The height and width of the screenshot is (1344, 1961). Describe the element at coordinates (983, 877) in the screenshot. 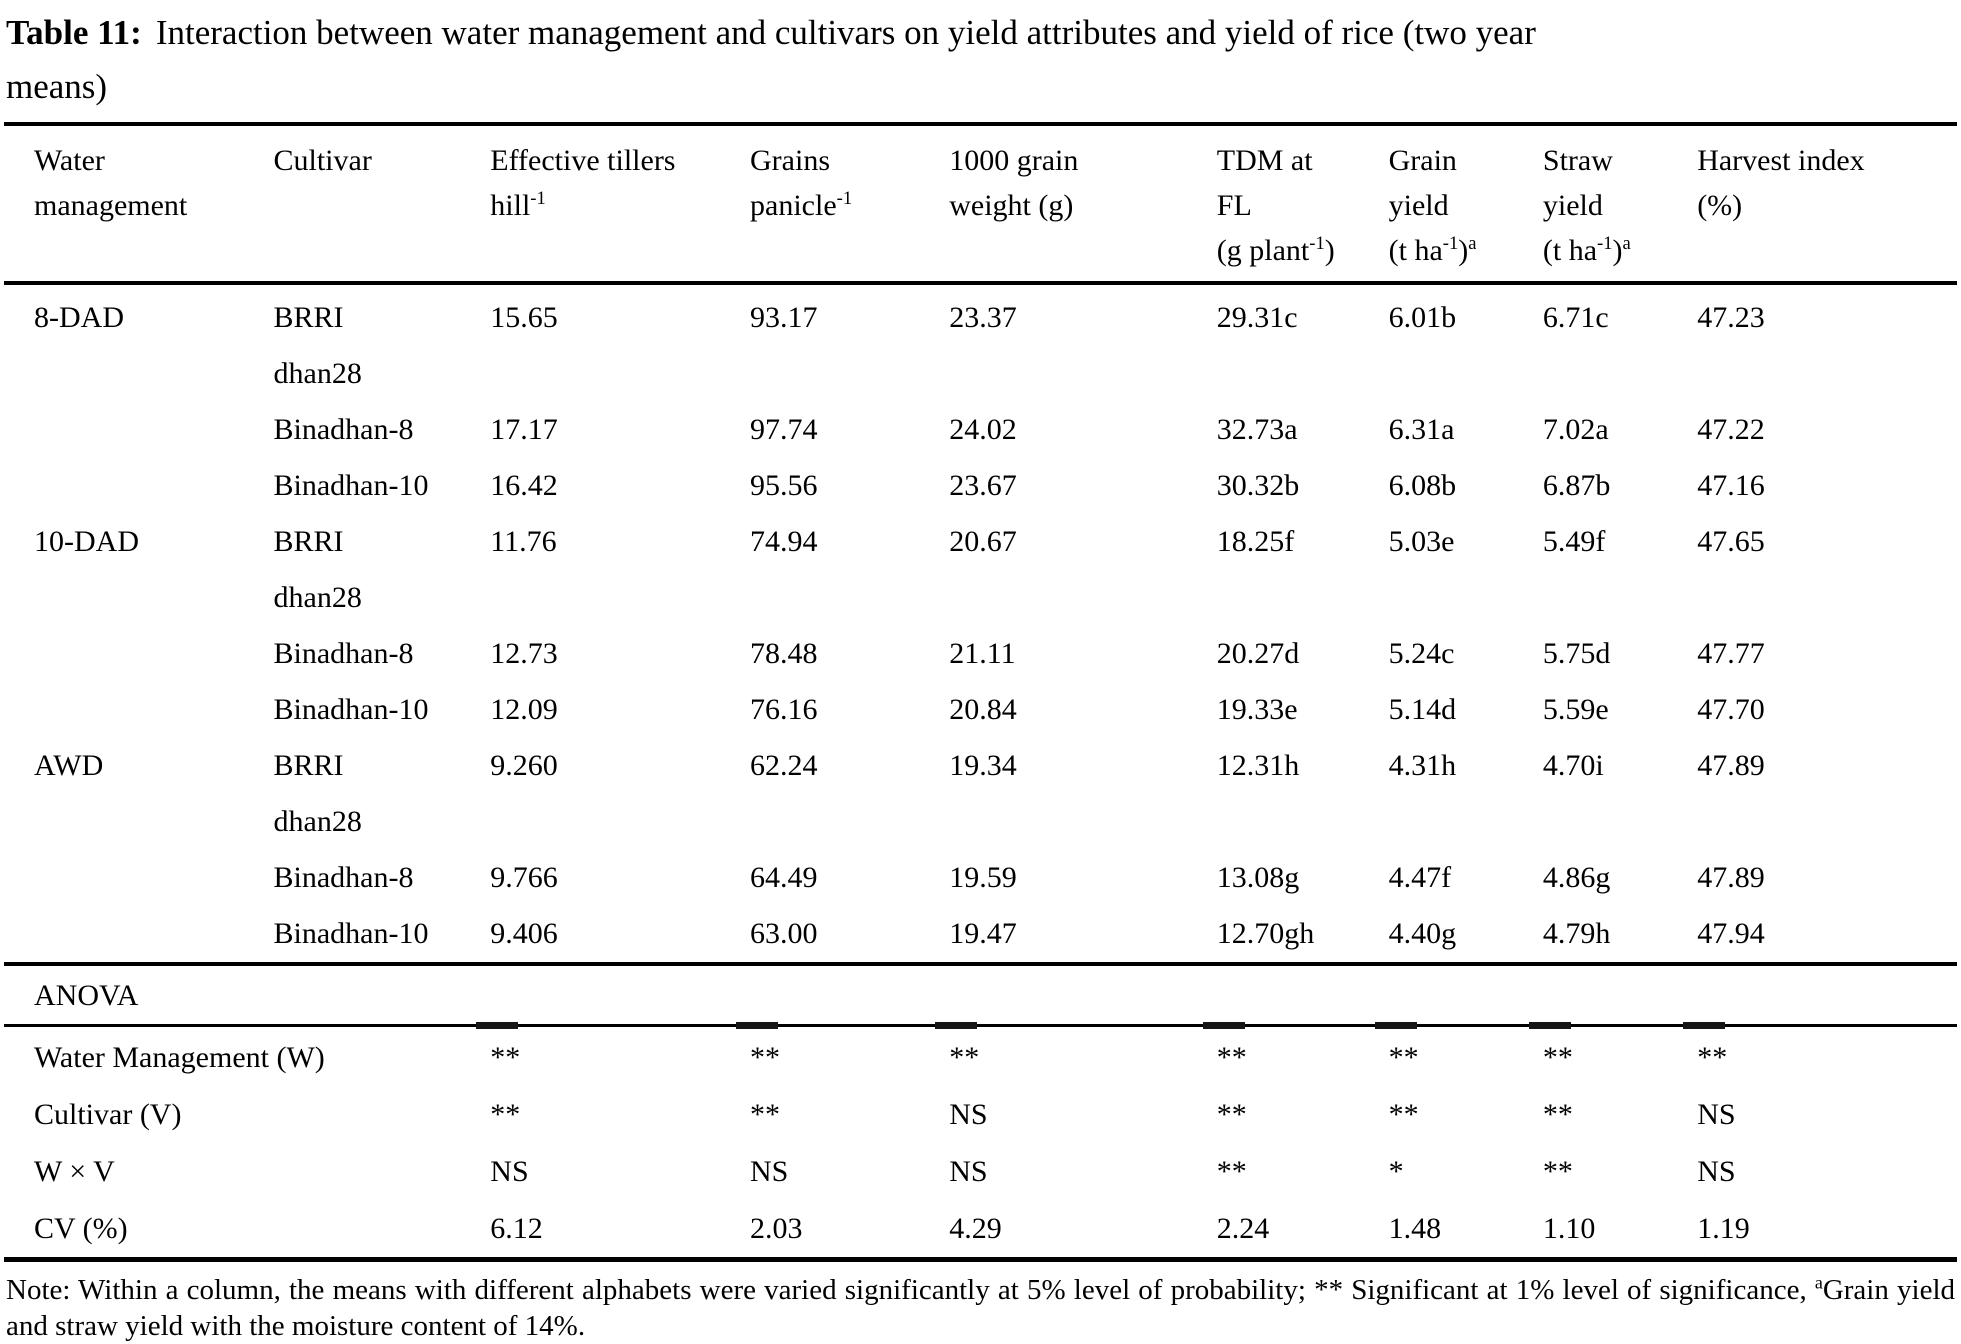

I see `cell-value: 19.59` at that location.